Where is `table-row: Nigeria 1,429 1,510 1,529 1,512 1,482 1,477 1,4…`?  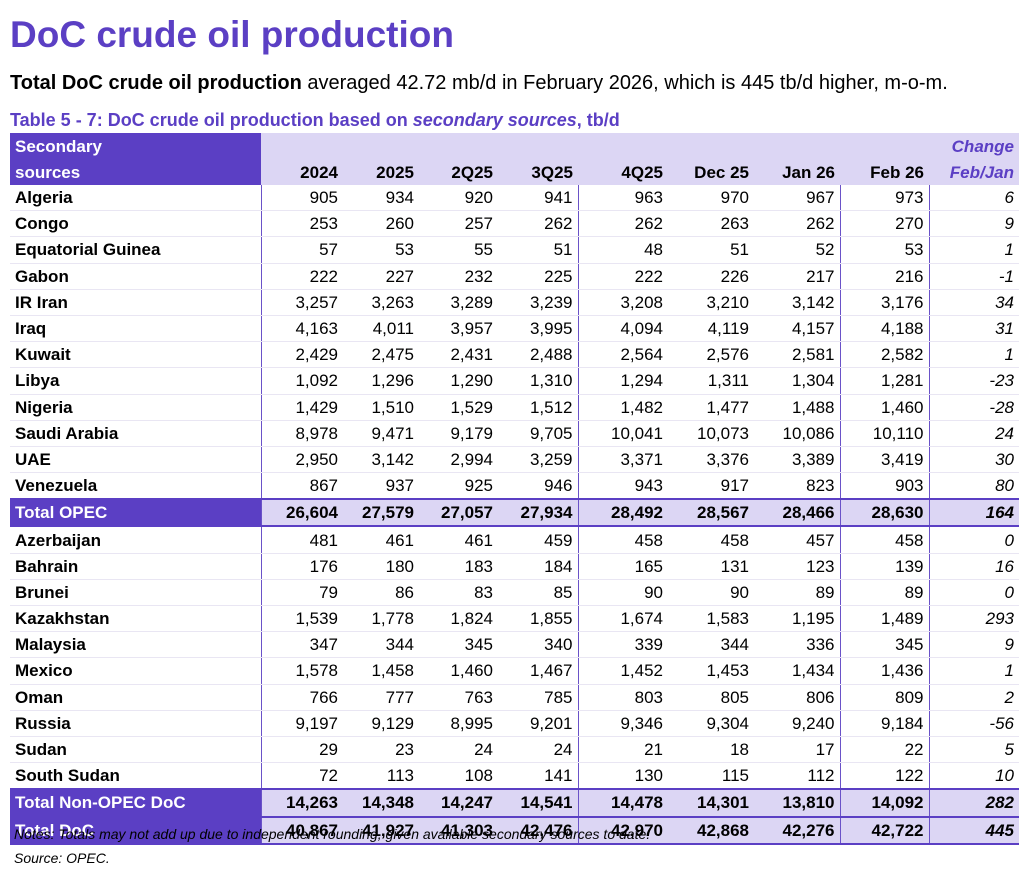 table-row: Nigeria 1,429 1,510 1,529 1,512 1,482 1,477 1,4… is located at coordinates (514, 407).